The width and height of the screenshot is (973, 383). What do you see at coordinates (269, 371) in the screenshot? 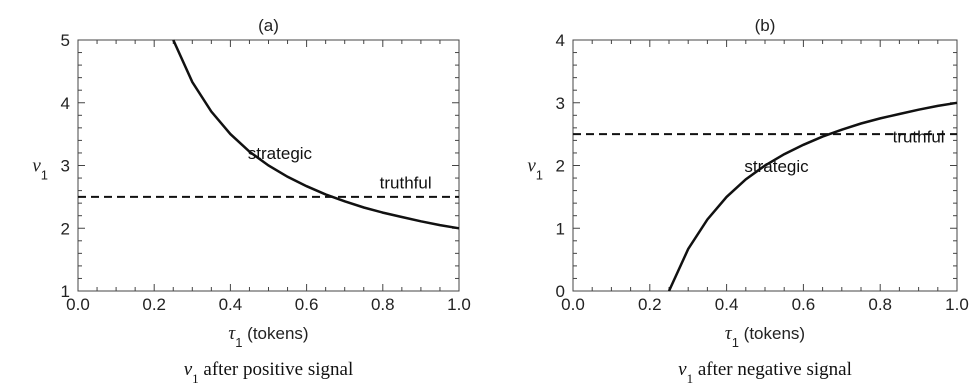
I see `panel-caption: v1 after positive signal` at bounding box center [269, 371].